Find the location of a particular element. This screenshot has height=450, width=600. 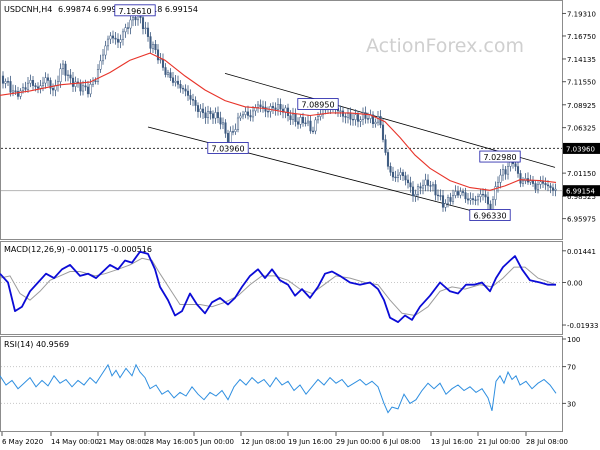

level-price-box is located at coordinates (581, 148).